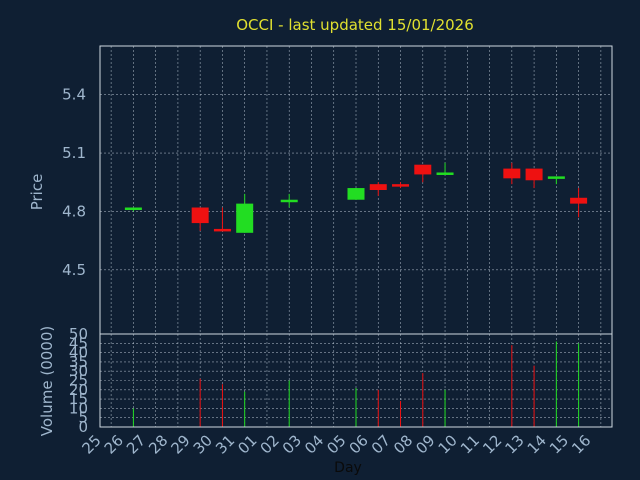 Image resolution: width=640 pixels, height=480 pixels. I want to click on price-y-tick-label: 4.5, so click(74, 270).